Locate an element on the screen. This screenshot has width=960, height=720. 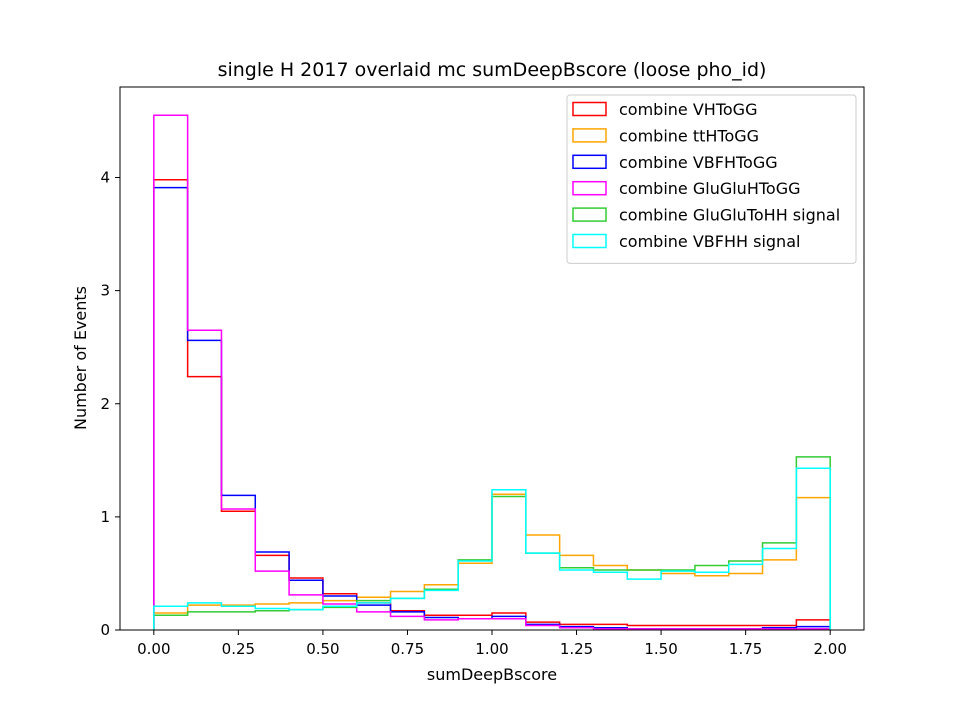
y-tick-label: 3 is located at coordinates (105, 291).